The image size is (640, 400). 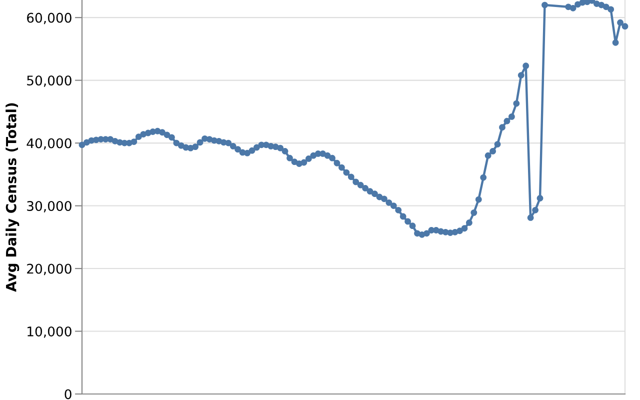 What do you see at coordinates (49, 144) in the screenshot?
I see `y-tick-label: 40,000` at bounding box center [49, 144].